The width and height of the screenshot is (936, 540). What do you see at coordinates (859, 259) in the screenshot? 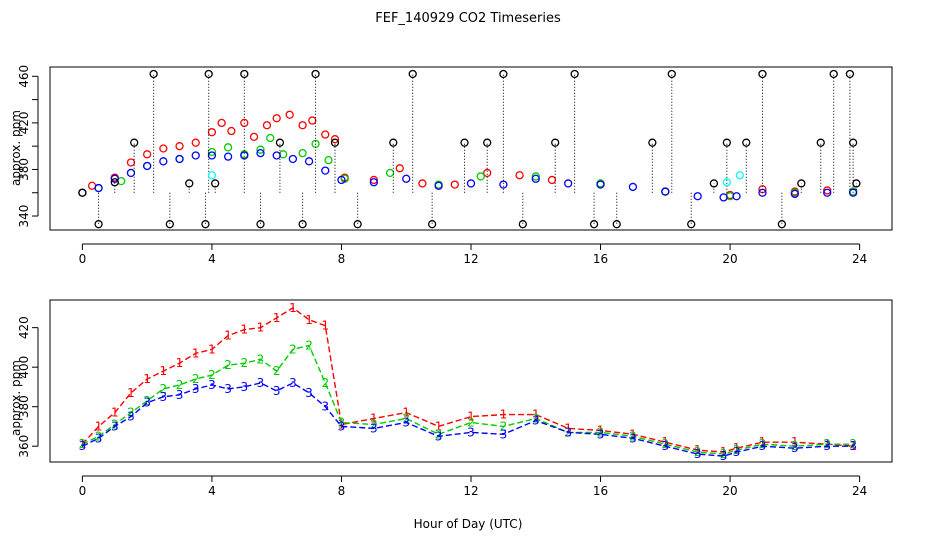
I see `top-x-tick-label: 24` at bounding box center [859, 259].